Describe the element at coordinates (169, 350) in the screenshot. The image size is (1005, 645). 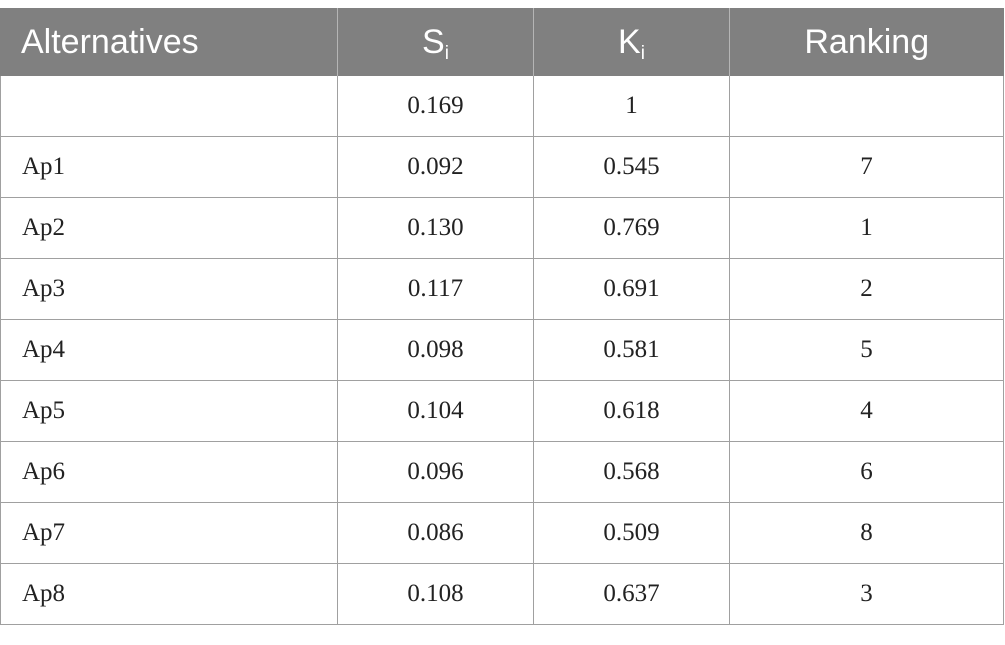
I see `cell-alternative: Ap4` at that location.